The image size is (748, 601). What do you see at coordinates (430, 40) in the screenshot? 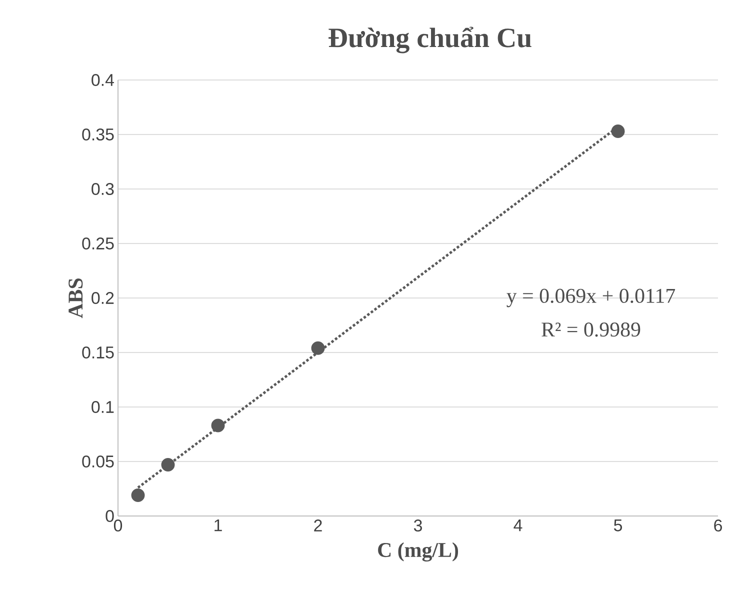
I see `chart-title: Đường chuẩn Cu` at bounding box center [430, 40].